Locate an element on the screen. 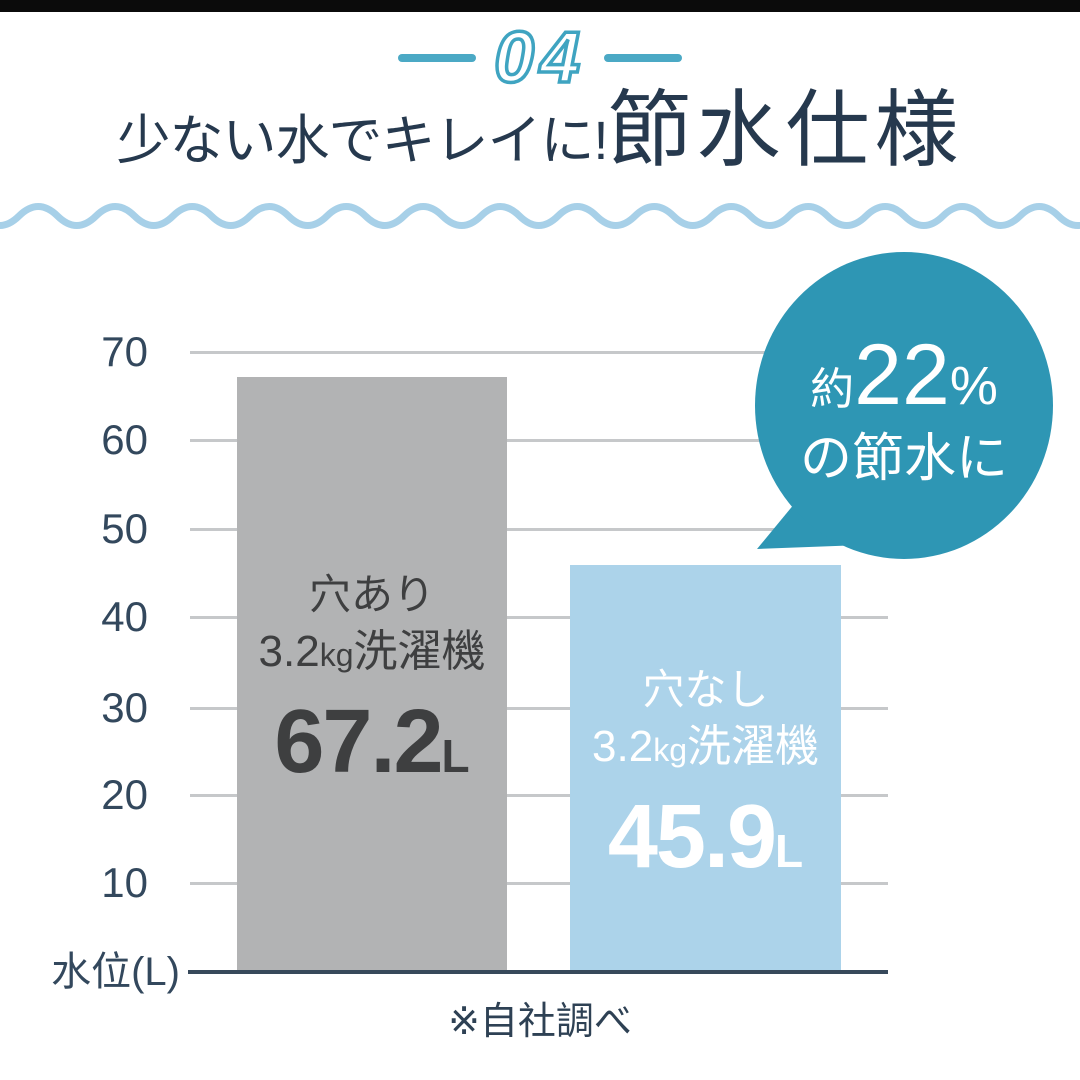 The image size is (1080, 1080). bar-value-label: 67.2L is located at coordinates (372, 749).